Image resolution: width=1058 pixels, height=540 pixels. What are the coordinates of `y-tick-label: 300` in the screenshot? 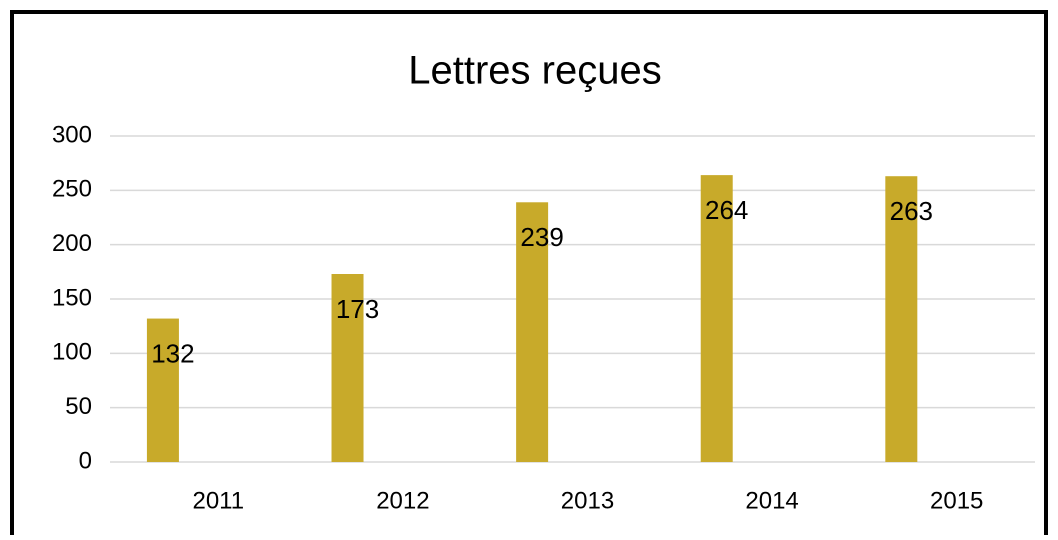 It's located at (72, 134).